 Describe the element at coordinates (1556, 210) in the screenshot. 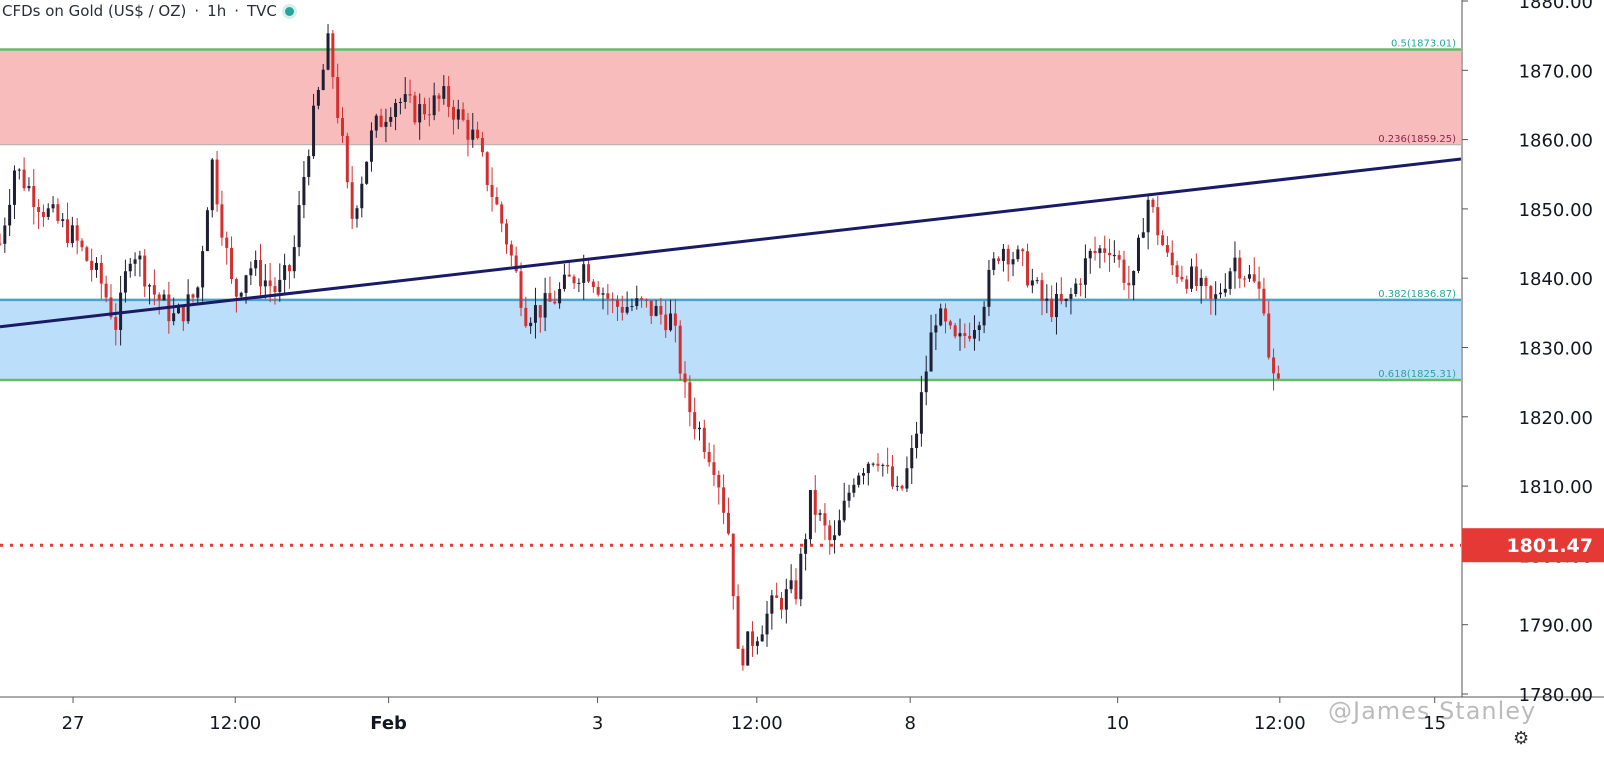

I see `y-tick-label: 1850.00` at that location.